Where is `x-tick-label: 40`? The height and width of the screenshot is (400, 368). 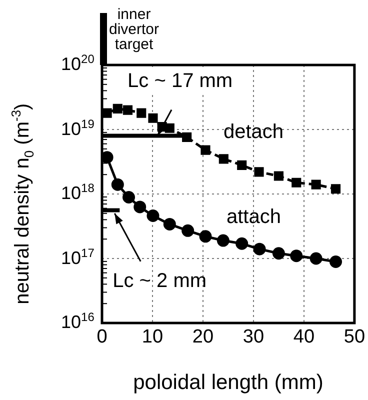
x-tick-label: 40 is located at coordinates (304, 337).